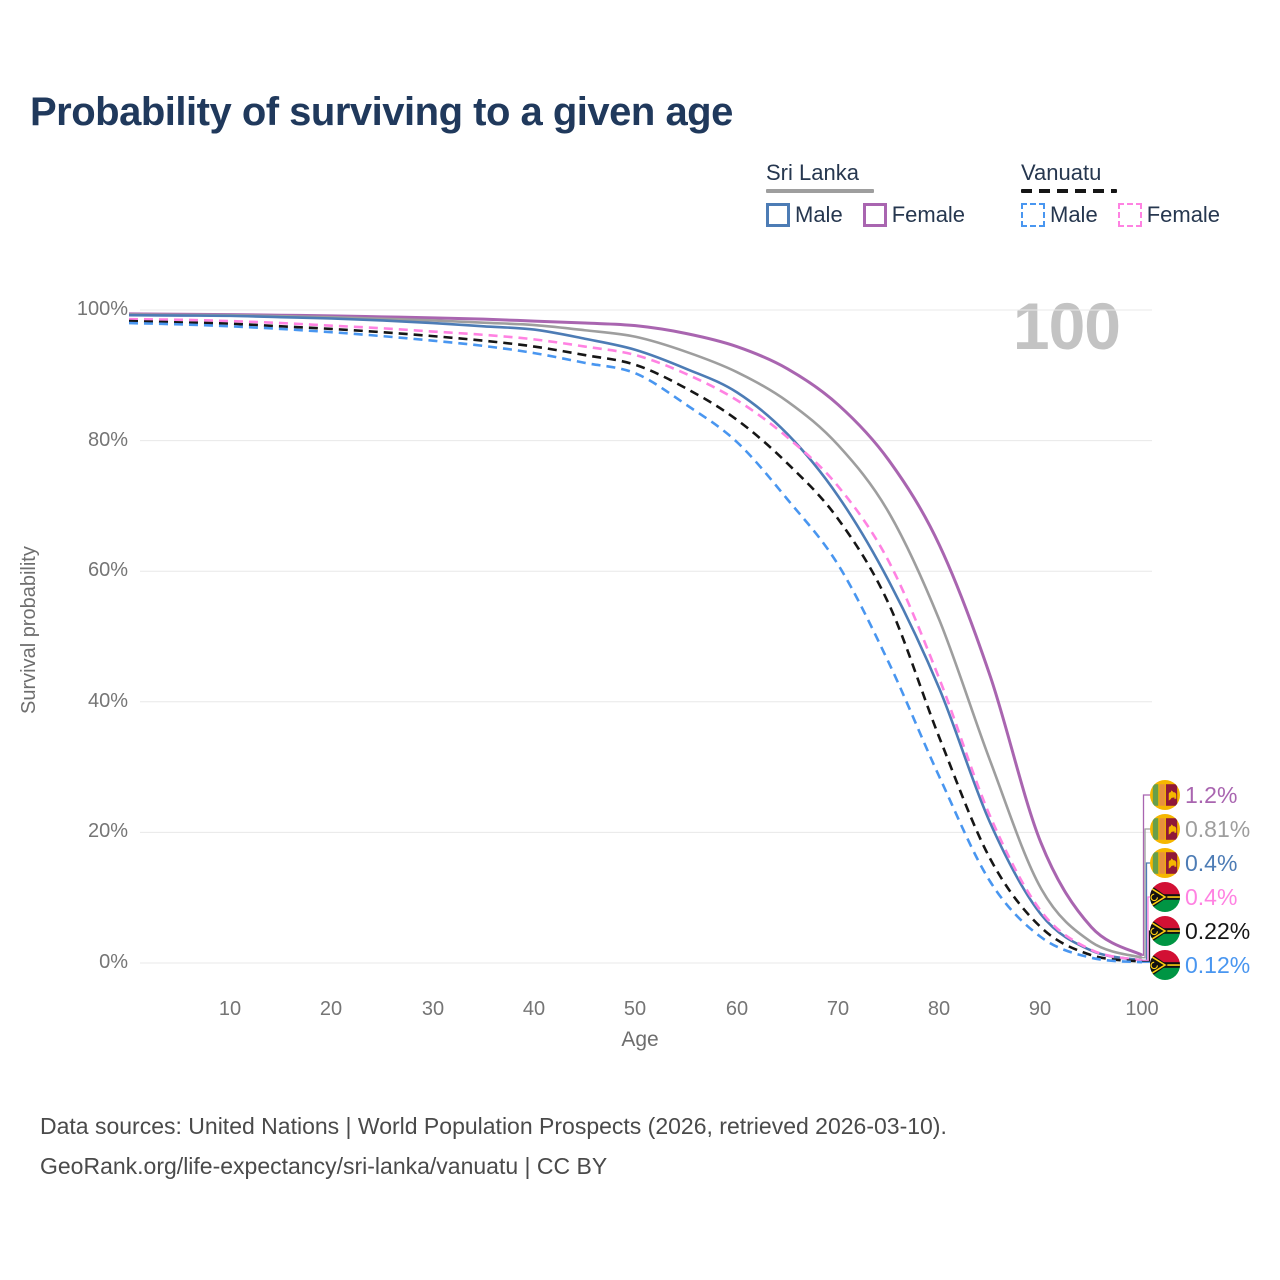 Image resolution: width=1280 pixels, height=1280 pixels. Describe the element at coordinates (891, 194) in the screenshot. I see `legend-group-sri-lanka: Sri Lanka Male Female` at that location.